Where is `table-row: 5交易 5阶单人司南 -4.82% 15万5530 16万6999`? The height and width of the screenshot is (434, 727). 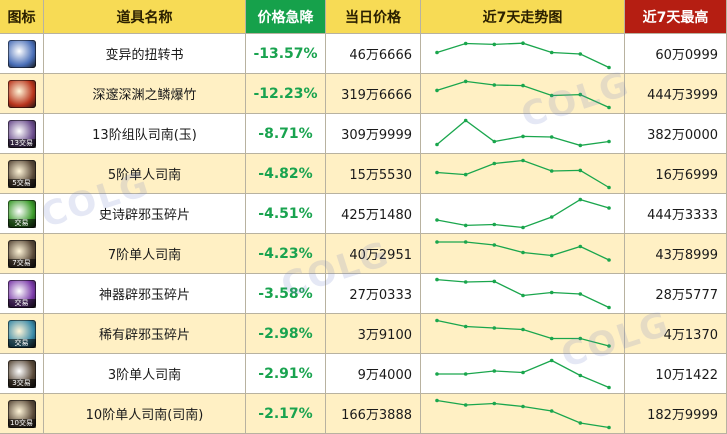 table-row: 5交易 5阶单人司南 -4.82% 15万5530 16万6999 is located at coordinates (363, 174).